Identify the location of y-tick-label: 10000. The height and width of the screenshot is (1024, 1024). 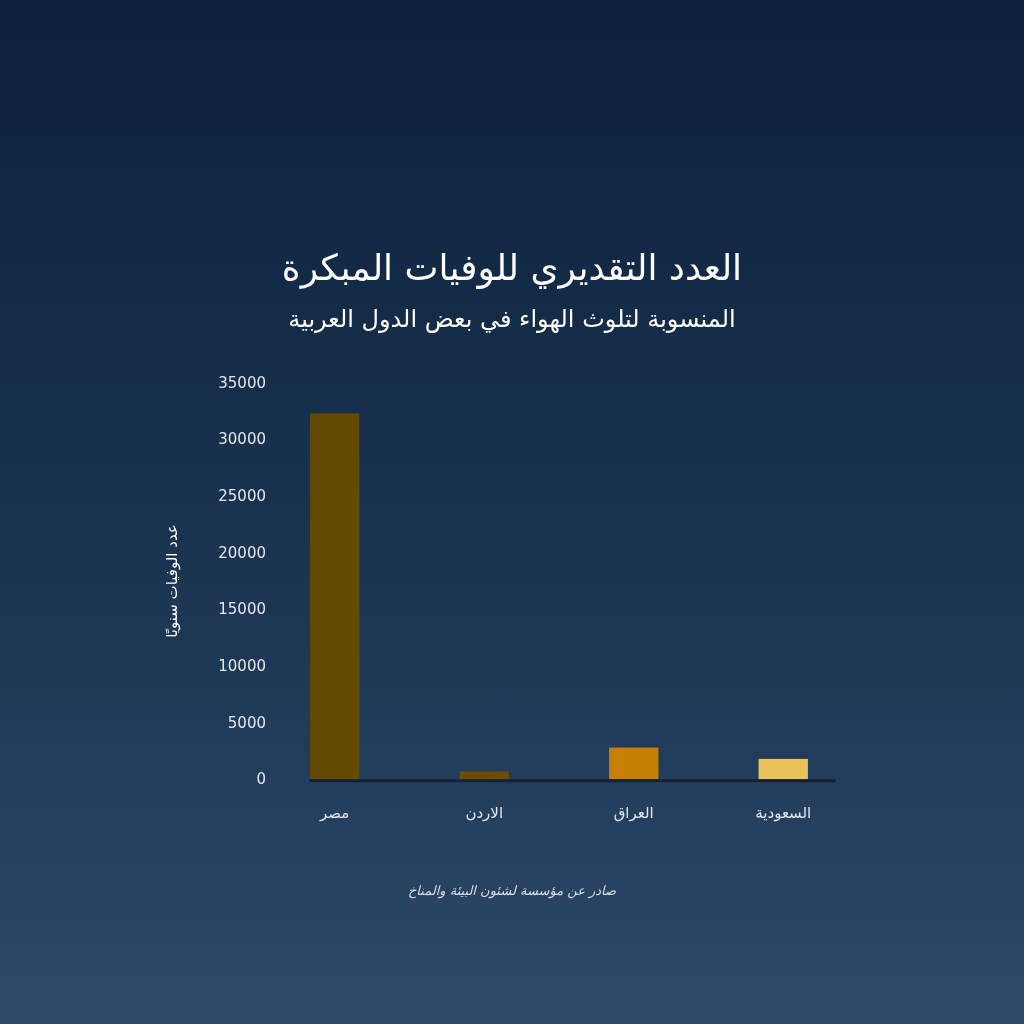
(242, 666).